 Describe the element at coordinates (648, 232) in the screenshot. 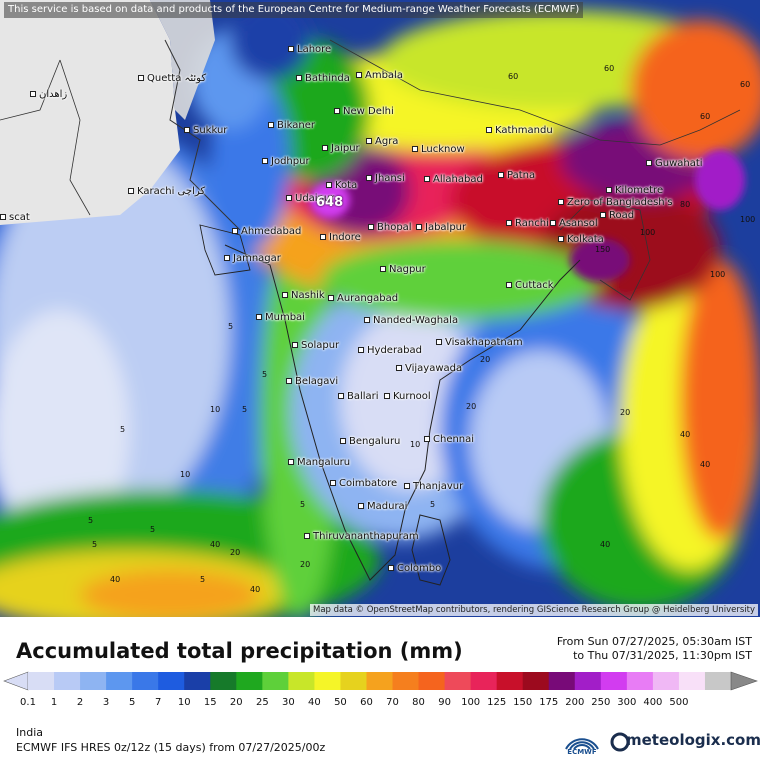

I see `contour-label: 100` at that location.